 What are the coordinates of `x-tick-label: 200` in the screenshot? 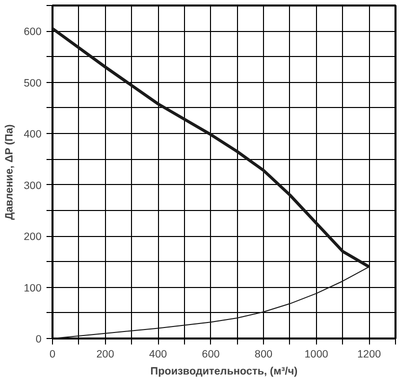 It's located at (105, 354).